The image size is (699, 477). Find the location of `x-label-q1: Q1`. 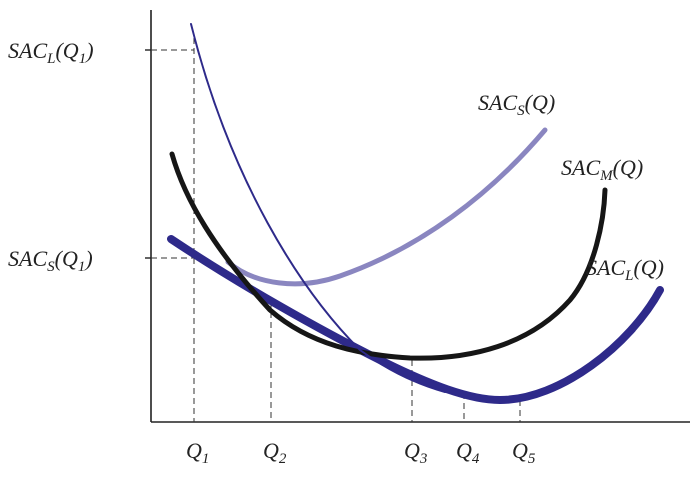

x-label-q1: Q1 is located at coordinates (197, 452).